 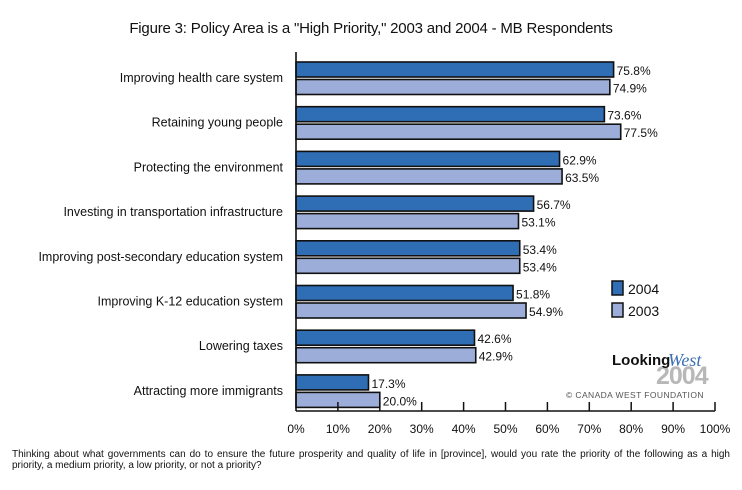 What do you see at coordinates (505, 429) in the screenshot?
I see `x-tick-label: 50%` at bounding box center [505, 429].